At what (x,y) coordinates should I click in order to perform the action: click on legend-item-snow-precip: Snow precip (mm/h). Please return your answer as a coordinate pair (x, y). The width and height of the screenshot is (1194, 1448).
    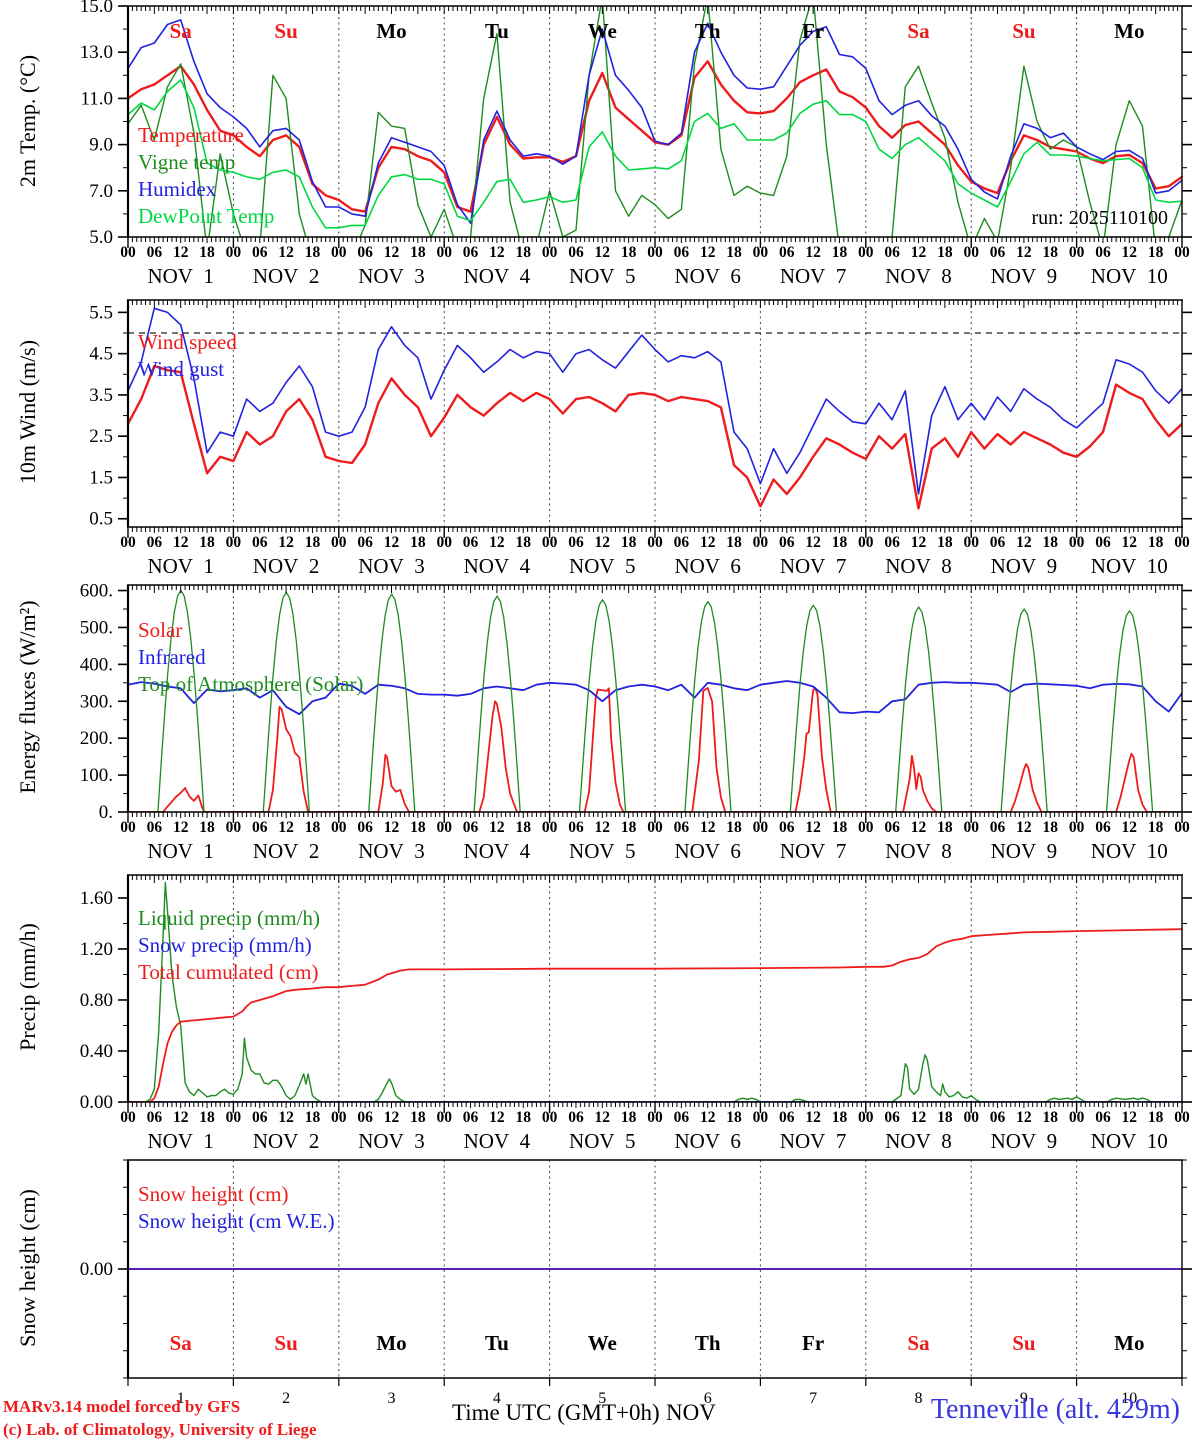
    Looking at the image, I should click on (225, 945).